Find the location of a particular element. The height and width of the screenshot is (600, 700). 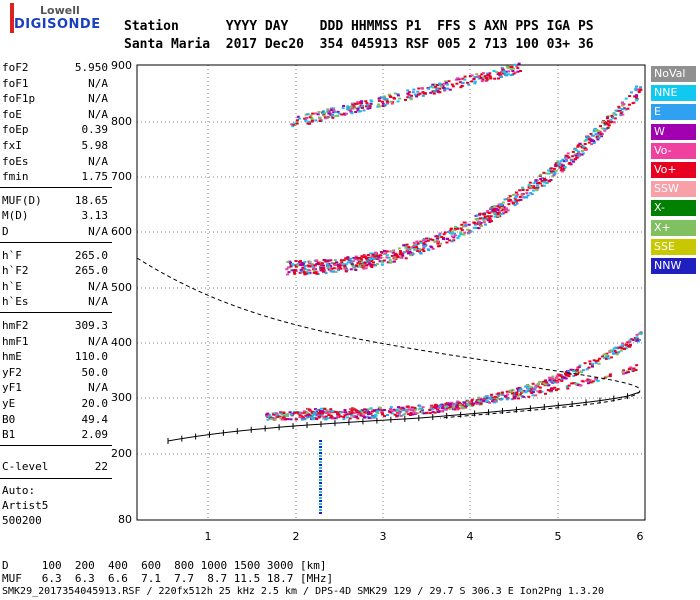

param-row: yF1 N/A is located at coordinates (55, 387).